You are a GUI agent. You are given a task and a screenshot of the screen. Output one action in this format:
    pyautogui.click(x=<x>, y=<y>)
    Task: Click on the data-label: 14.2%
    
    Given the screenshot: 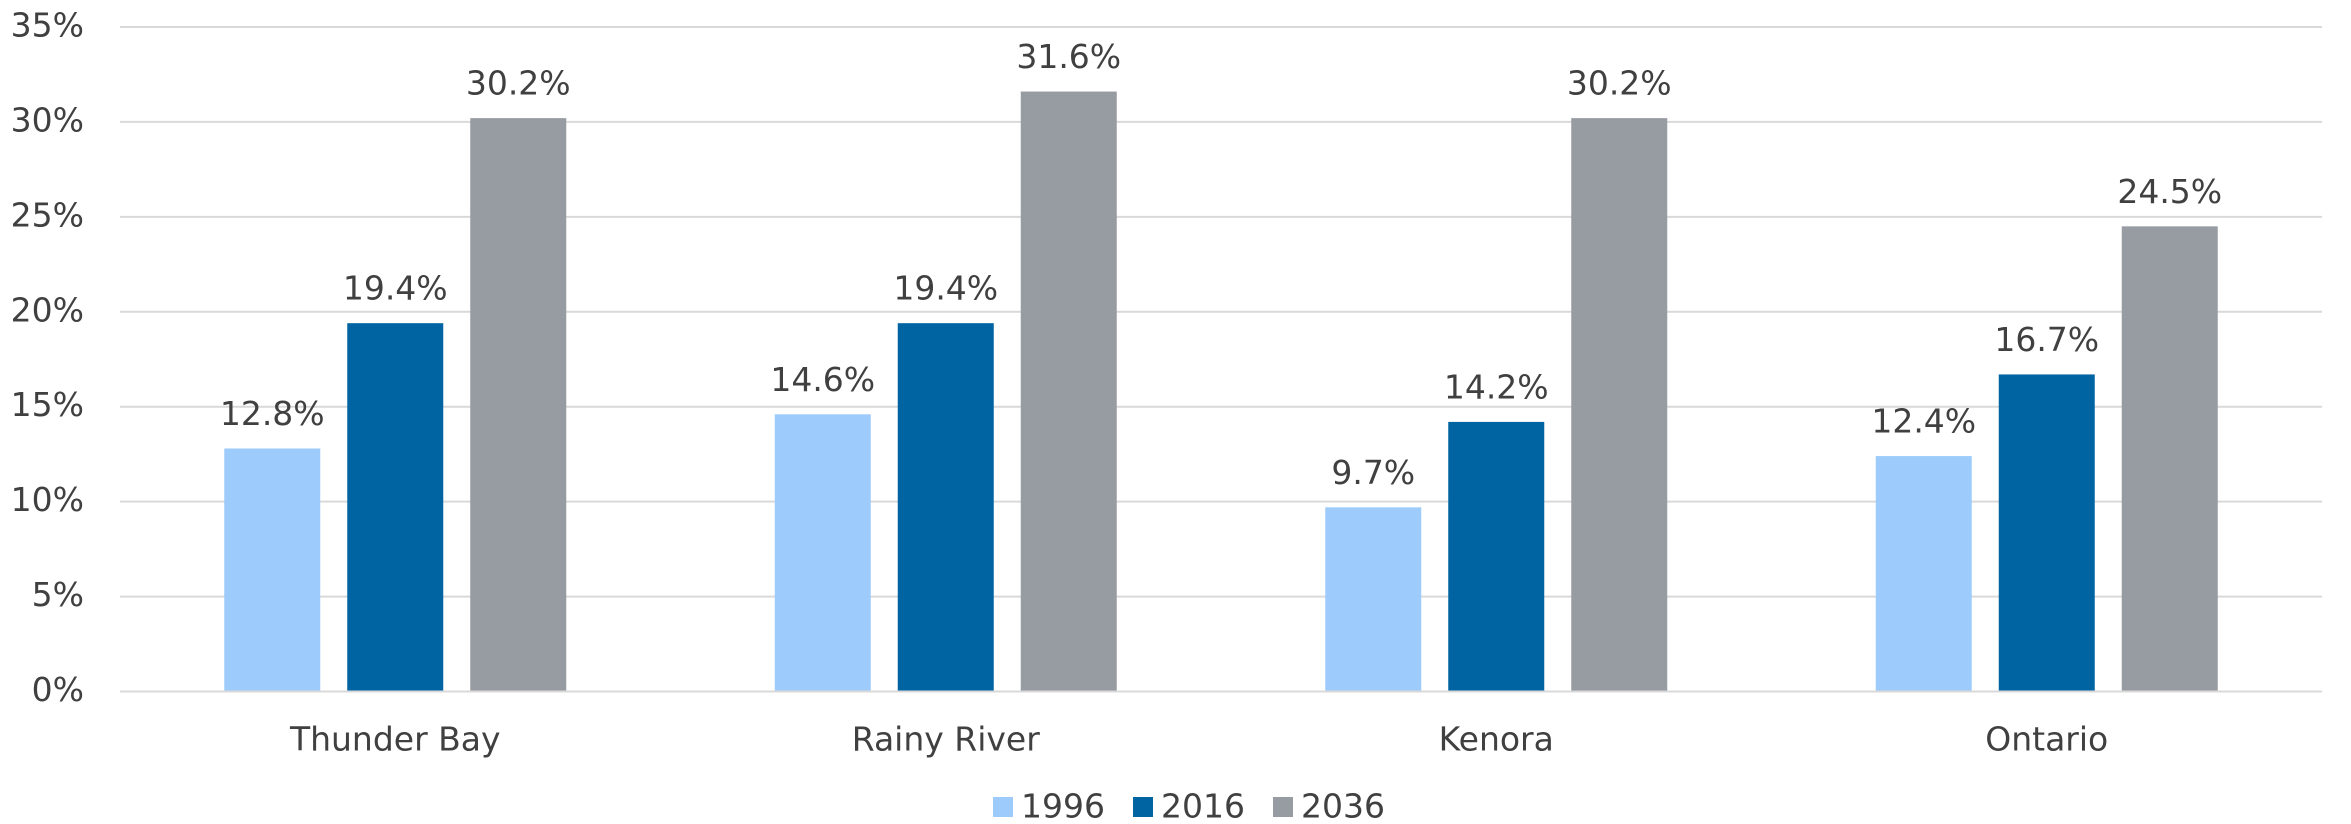 What is the action you would take?
    pyautogui.click(x=1496, y=386)
    